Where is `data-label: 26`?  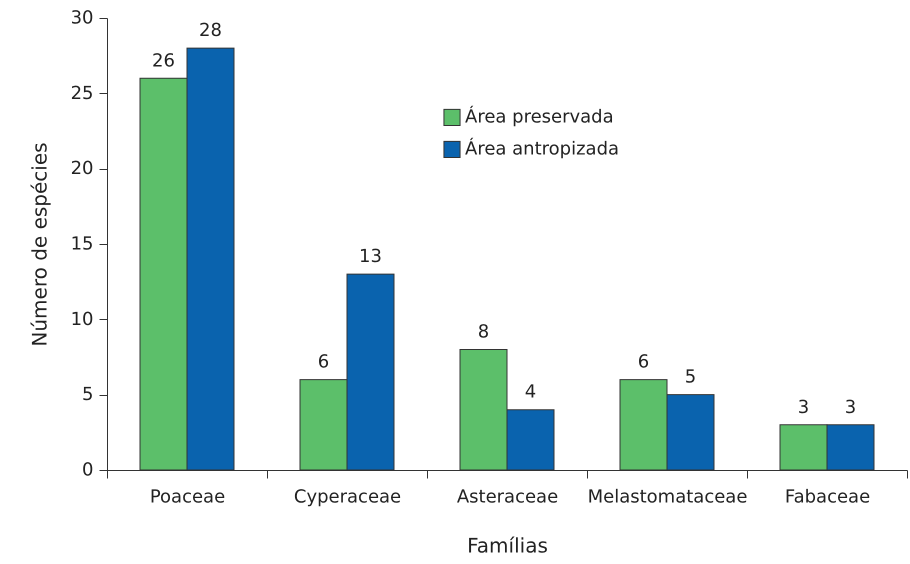 data-label: 26 is located at coordinates (163, 61).